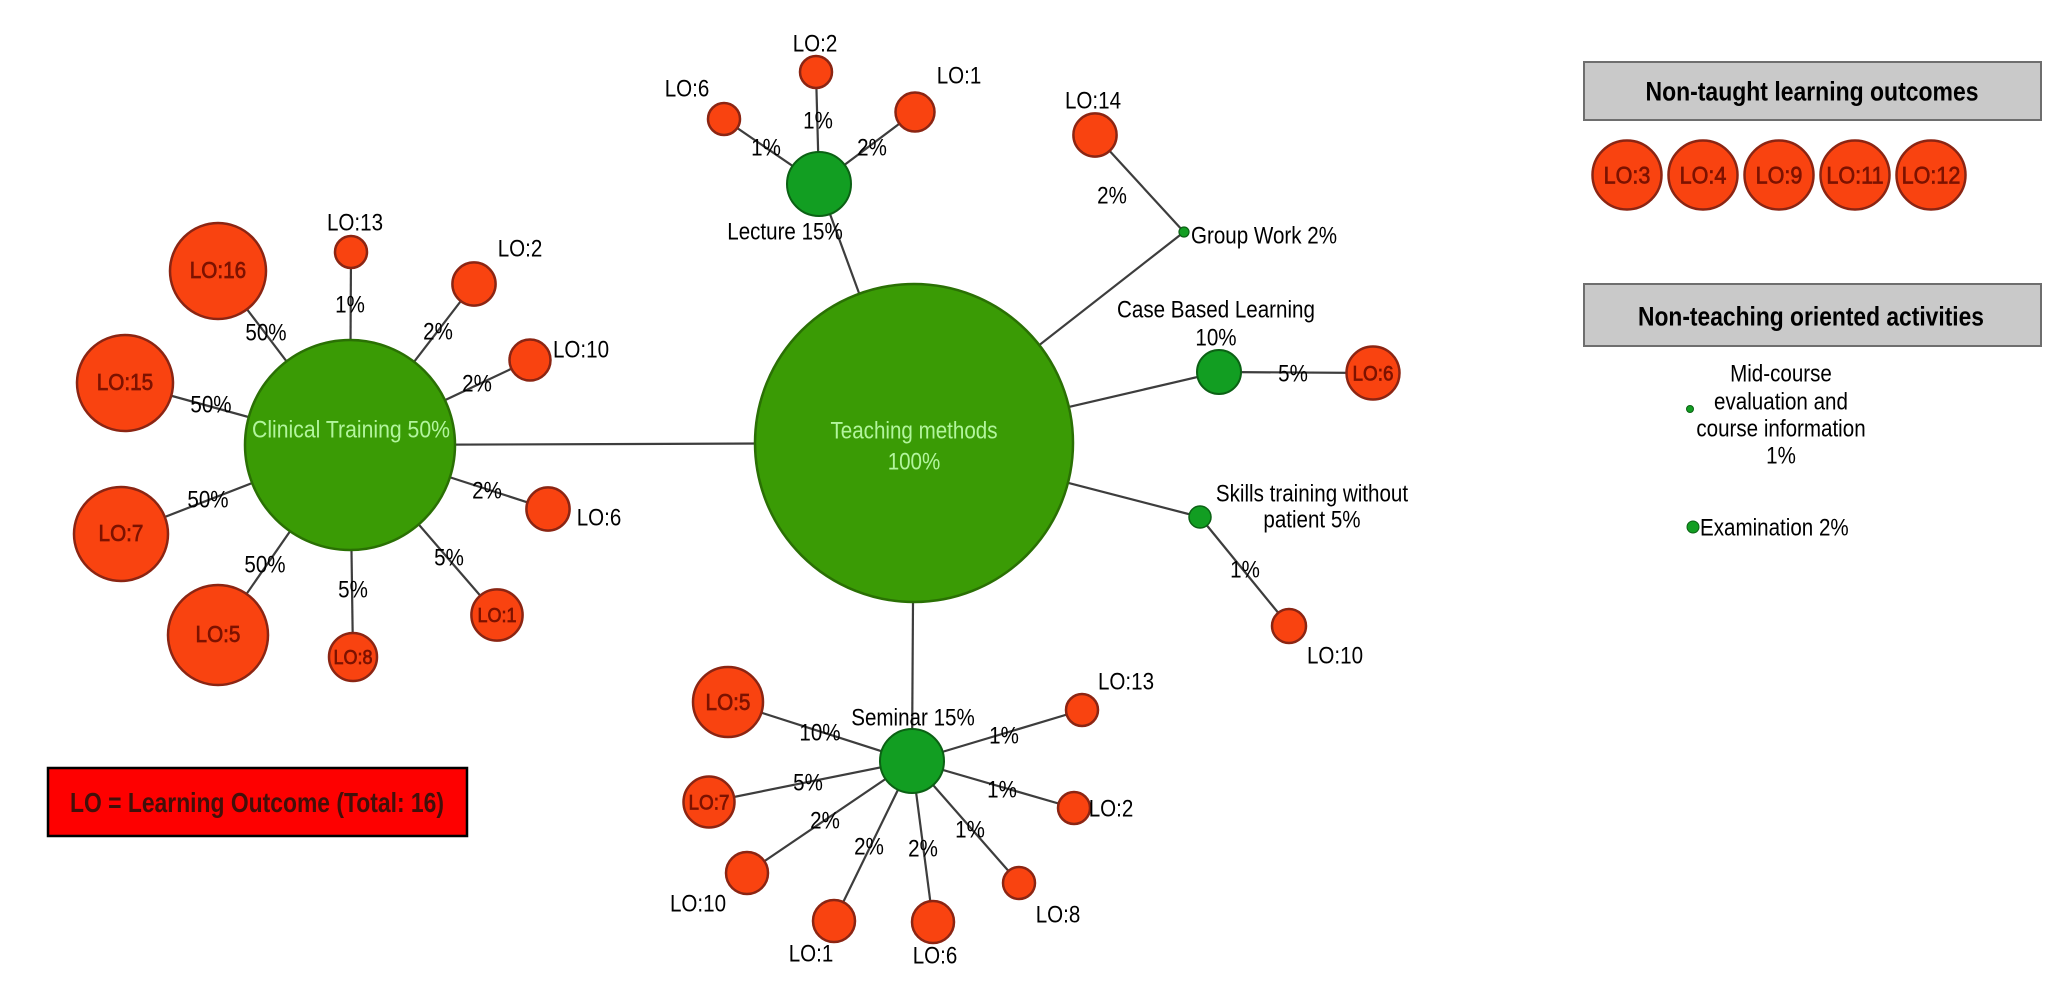 This screenshot has width=2059, height=1001. What do you see at coordinates (1812, 92) in the screenshot?
I see `svg-text: Non-taught learning outcomes` at bounding box center [1812, 92].